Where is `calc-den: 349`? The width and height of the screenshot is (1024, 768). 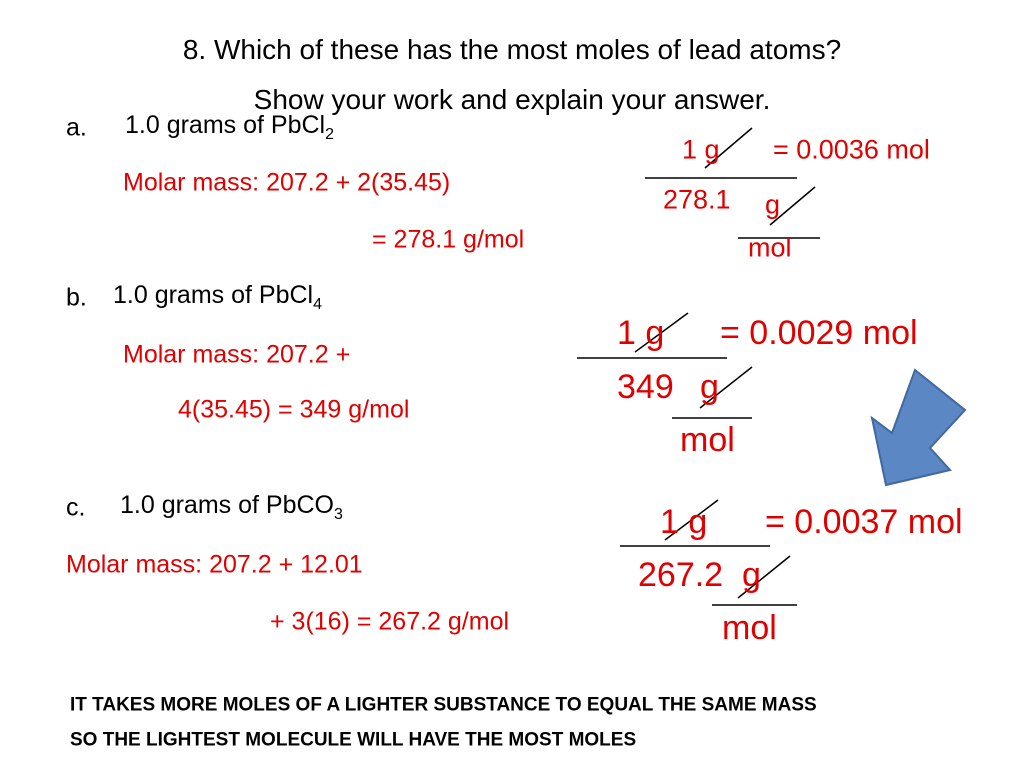 calc-den: 349 is located at coordinates (645, 387).